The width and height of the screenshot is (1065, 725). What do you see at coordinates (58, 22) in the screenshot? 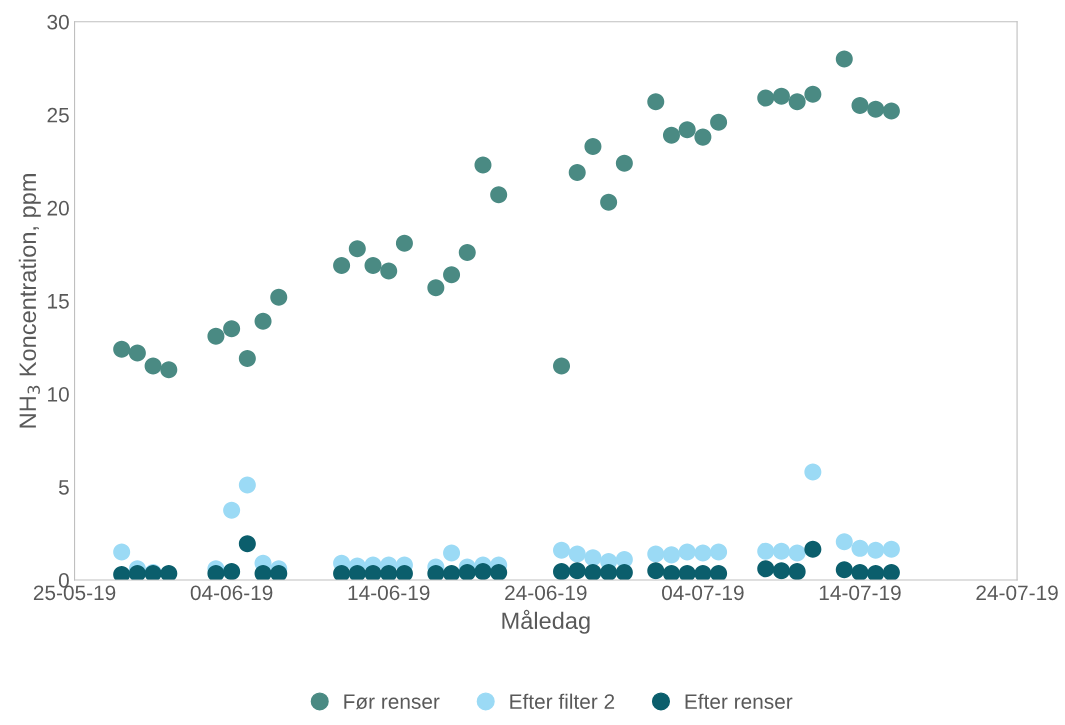
I see `y-tick-label: 30` at bounding box center [58, 22].